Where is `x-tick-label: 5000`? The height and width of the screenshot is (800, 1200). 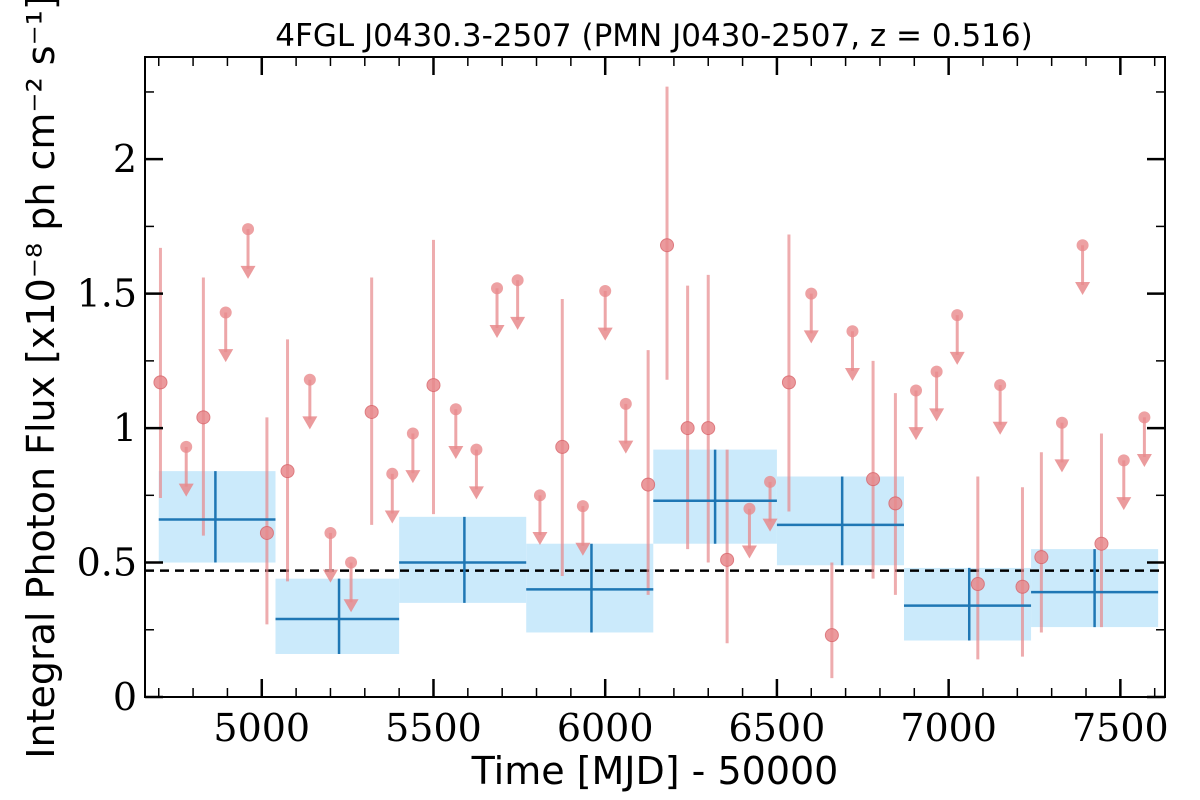
x-tick-label: 5000 is located at coordinates (261, 728).